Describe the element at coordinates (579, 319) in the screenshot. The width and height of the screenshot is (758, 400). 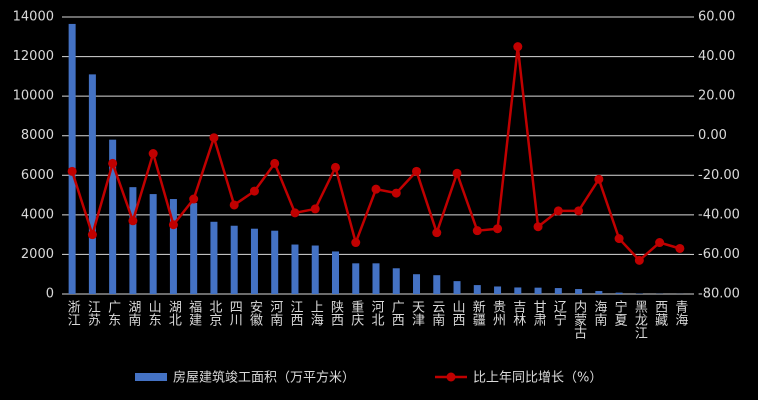
I see `x-tick-label: 内蒙古` at that location.